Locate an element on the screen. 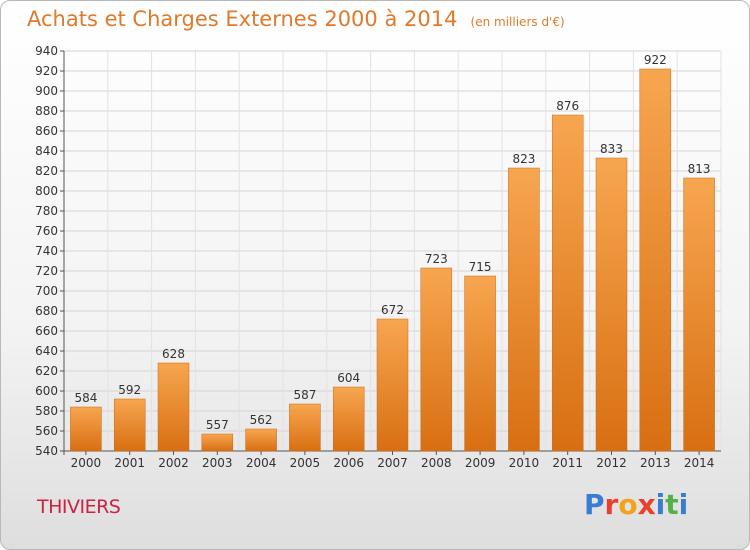 The image size is (750, 550). data-label: 584 is located at coordinates (85, 398).